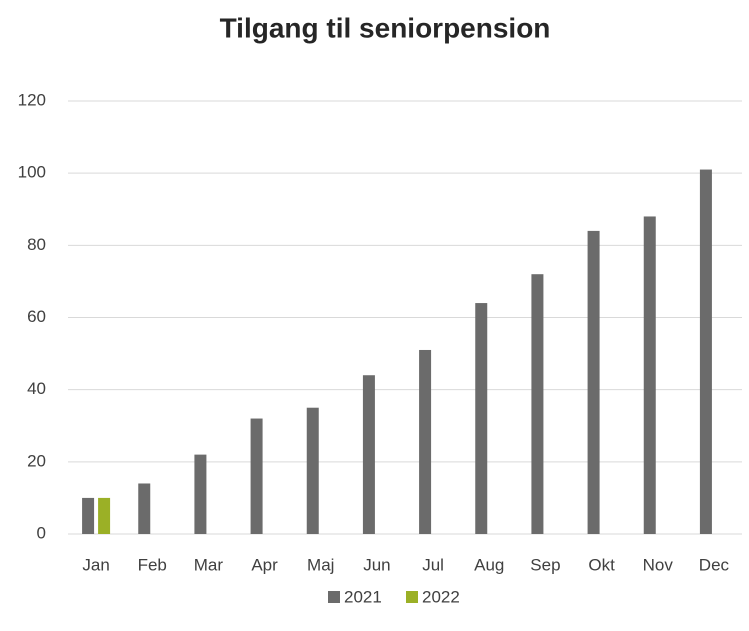 The image size is (749, 631). Describe the element at coordinates (658, 564) in the screenshot. I see `x-tick-label: Nov` at that location.